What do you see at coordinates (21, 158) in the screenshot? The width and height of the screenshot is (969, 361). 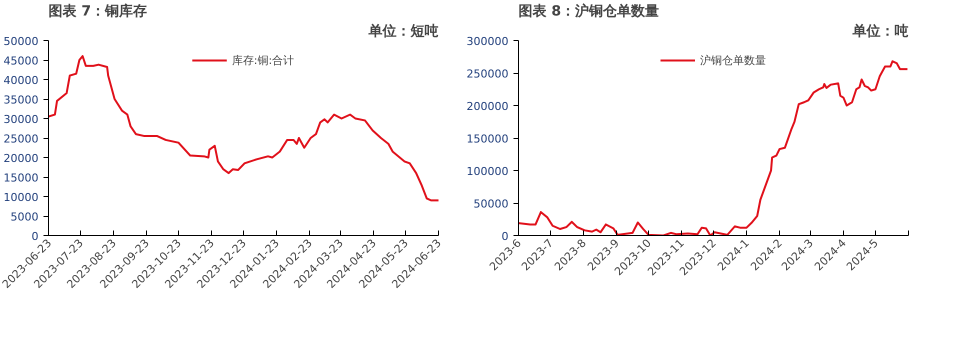 I see `y-tick-label: 20000` at bounding box center [21, 158].